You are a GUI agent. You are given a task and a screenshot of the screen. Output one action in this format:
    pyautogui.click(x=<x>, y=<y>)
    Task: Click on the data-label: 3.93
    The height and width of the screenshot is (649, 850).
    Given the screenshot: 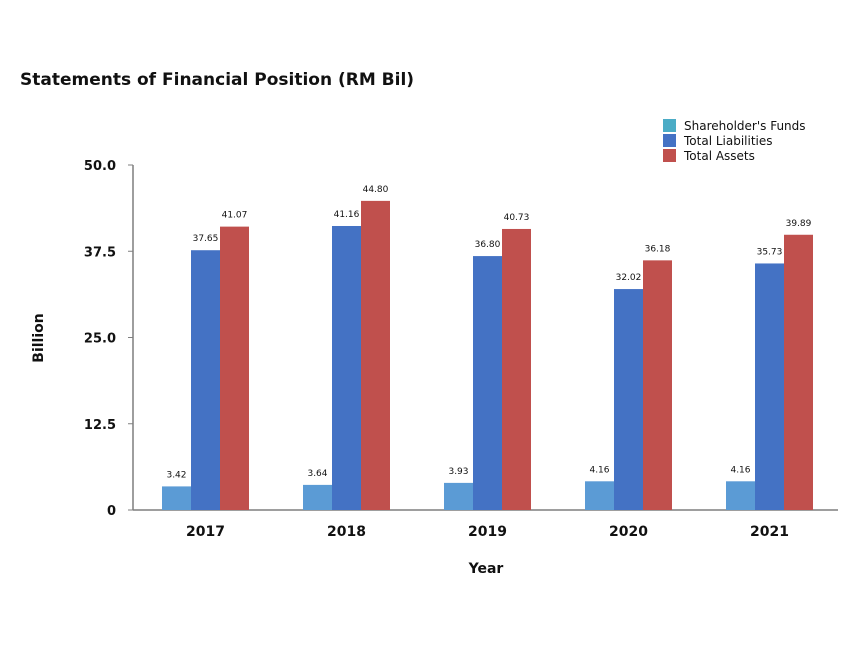 What is the action you would take?
    pyautogui.click(x=458, y=472)
    